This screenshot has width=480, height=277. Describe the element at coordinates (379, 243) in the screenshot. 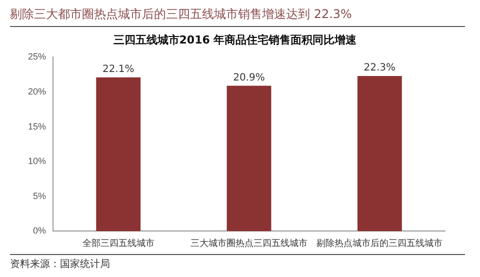

I see `x-tick-label: 剔除热点城市后的三四五线城市` at that location.